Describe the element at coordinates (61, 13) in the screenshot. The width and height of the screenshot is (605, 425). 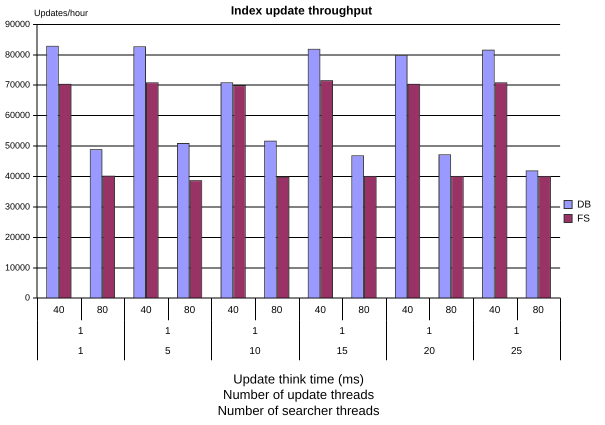
I see `y-axis-title: Updates/hour` at that location.